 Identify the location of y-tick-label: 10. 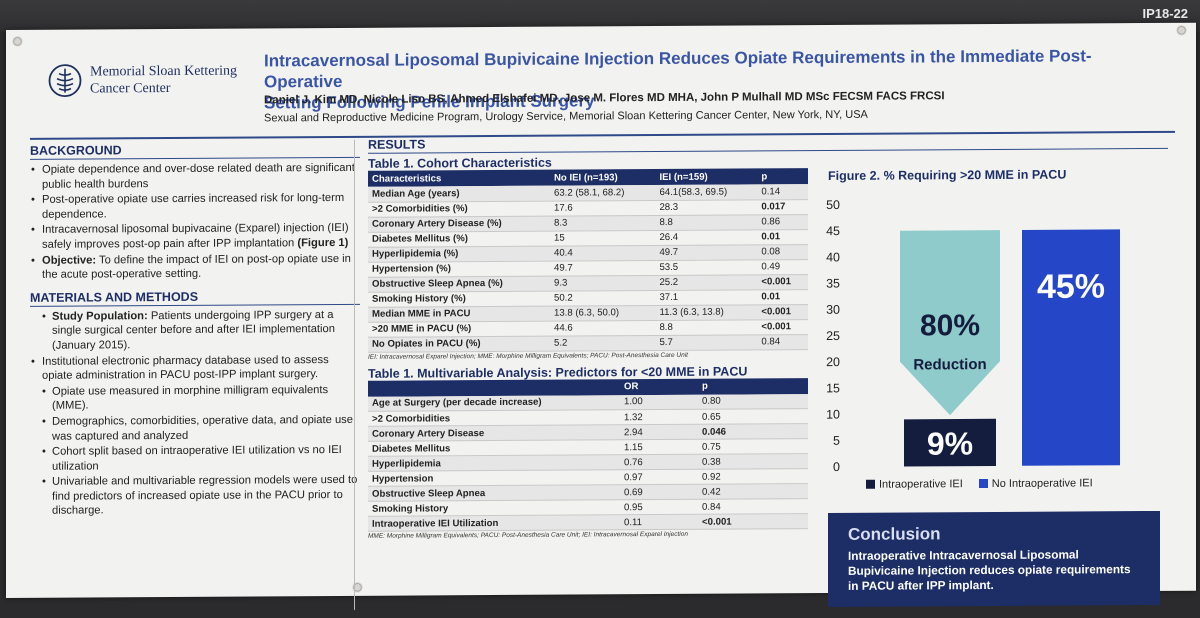
(833, 415).